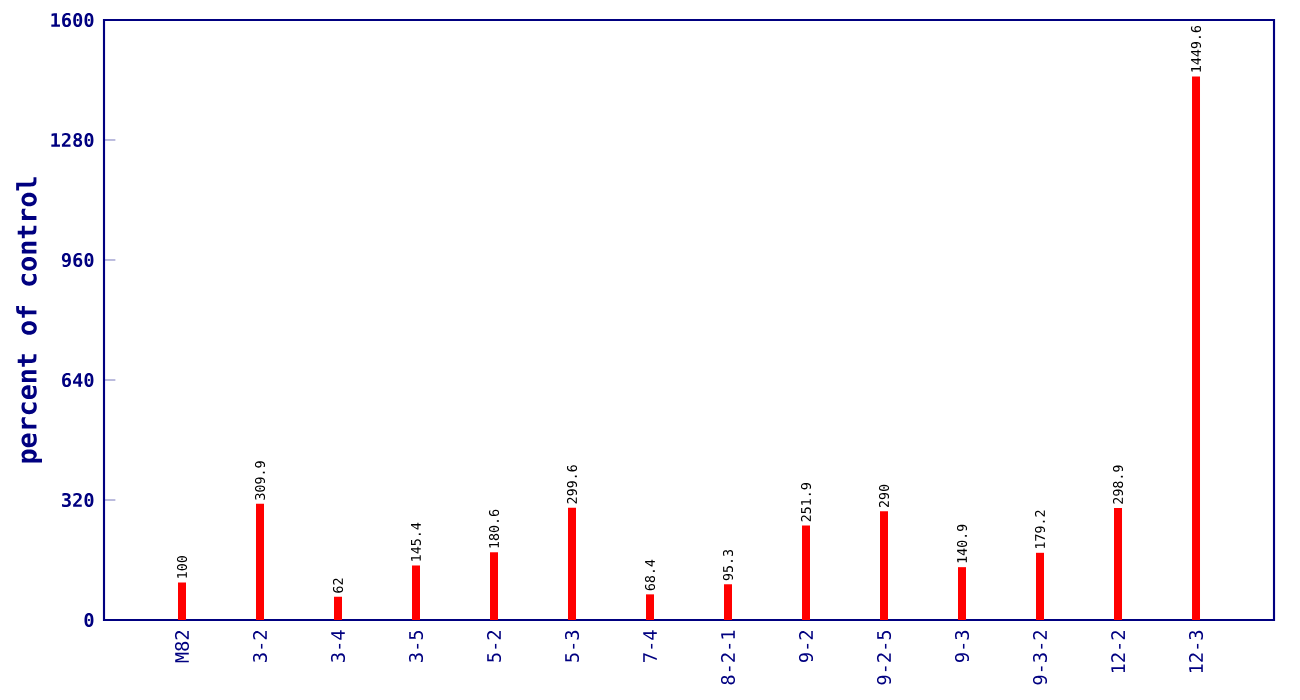  Describe the element at coordinates (416, 646) in the screenshot. I see `x-tick-label: 3-5` at that location.